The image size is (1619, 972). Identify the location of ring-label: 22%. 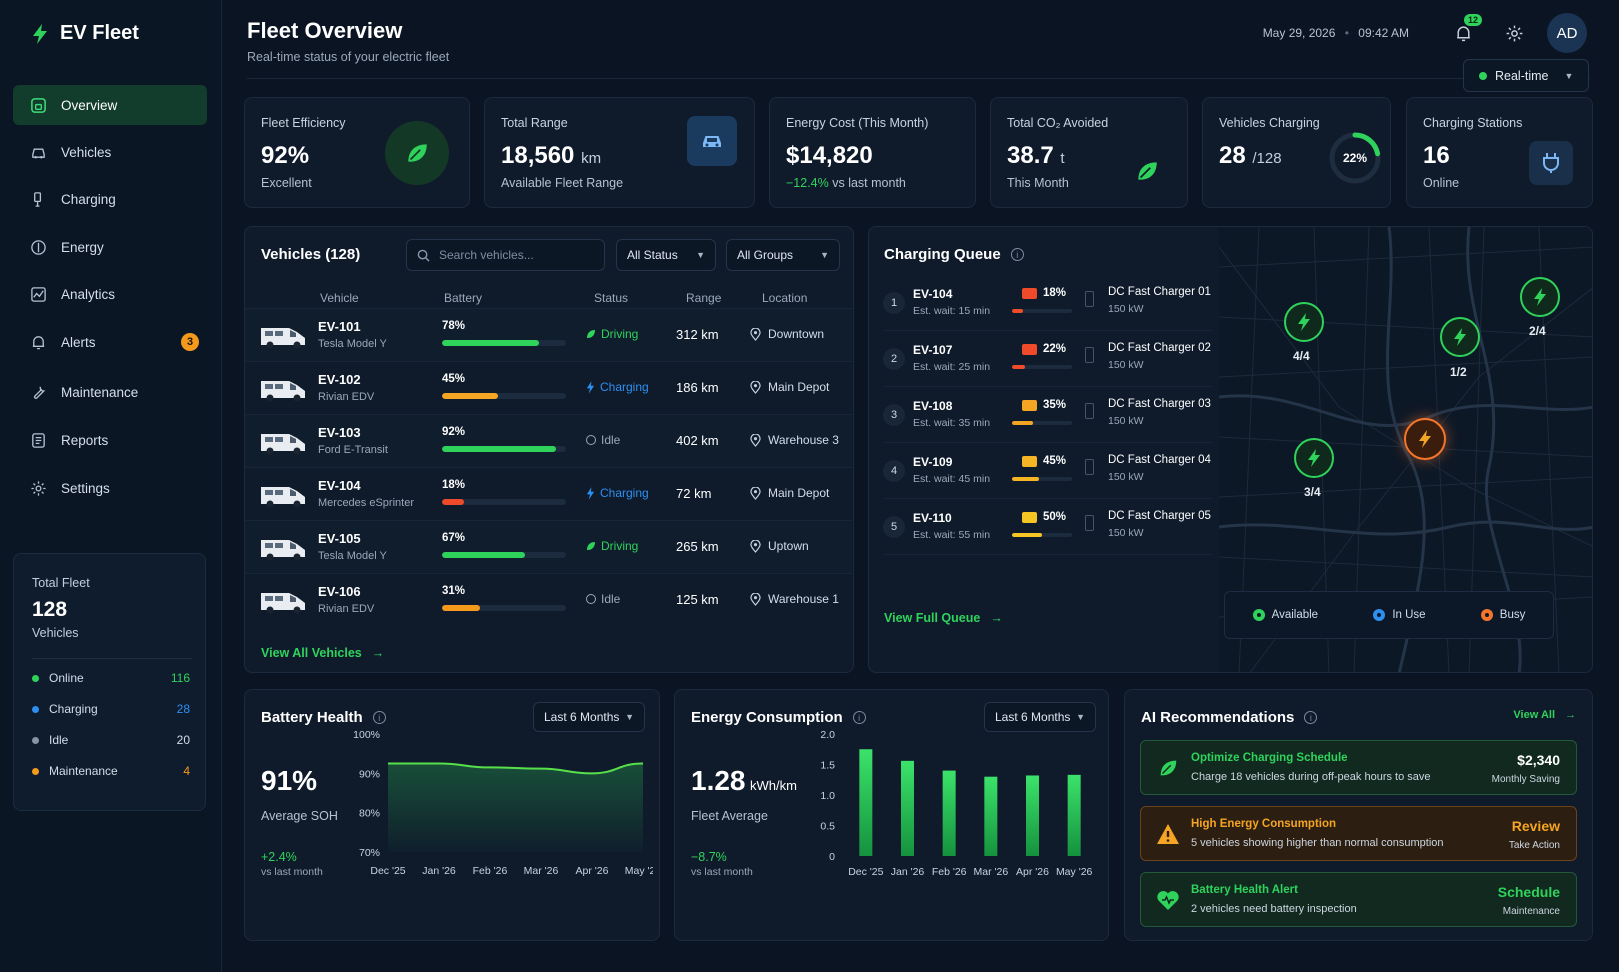
(1355, 158).